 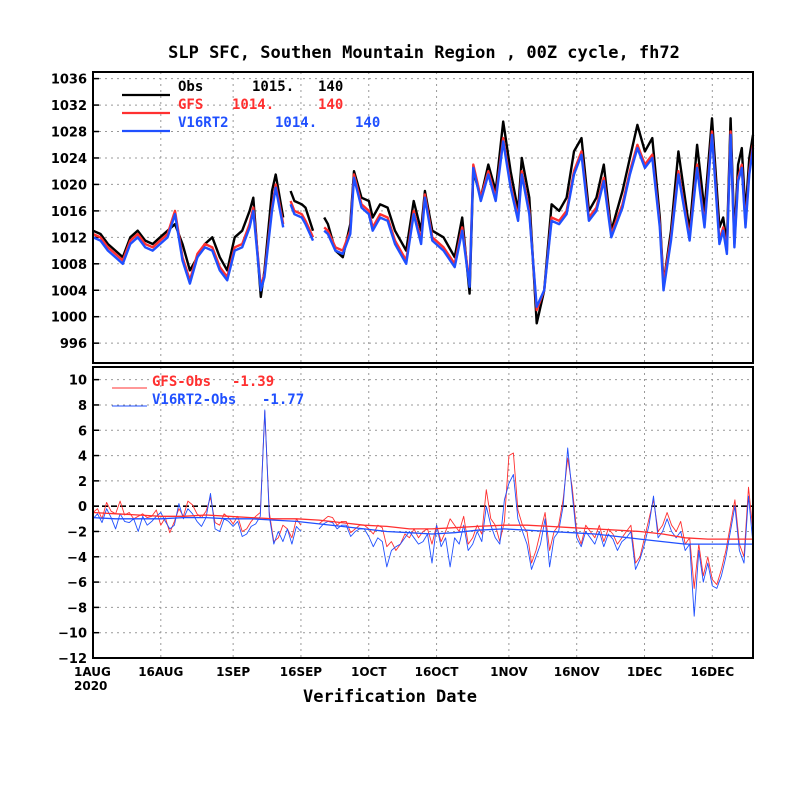 What do you see at coordinates (77, 532) in the screenshot?
I see `bottom-y-tick-label: −2` at bounding box center [77, 532].